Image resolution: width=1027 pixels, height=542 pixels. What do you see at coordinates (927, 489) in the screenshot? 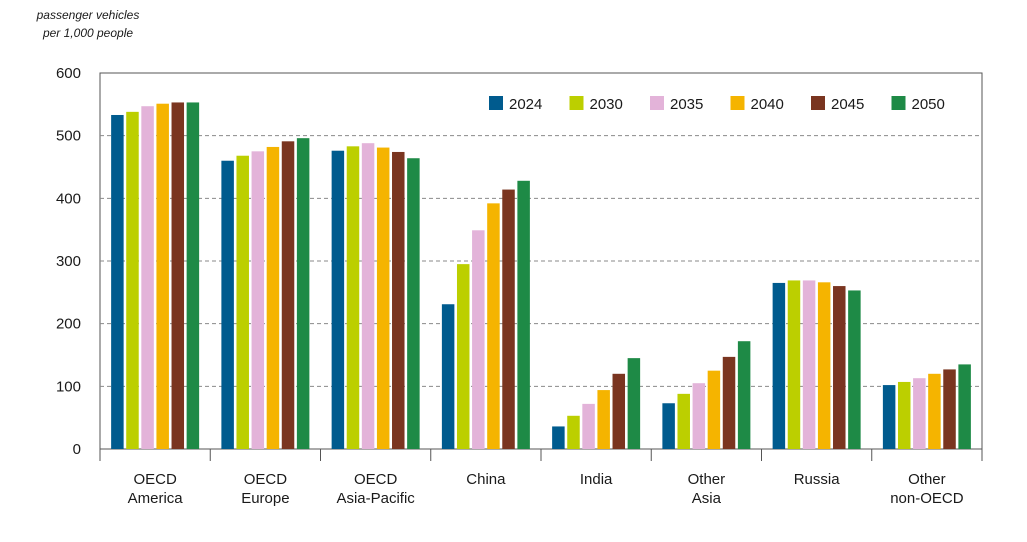
I see `x-tick-label: Other non-OECD` at bounding box center [927, 489].